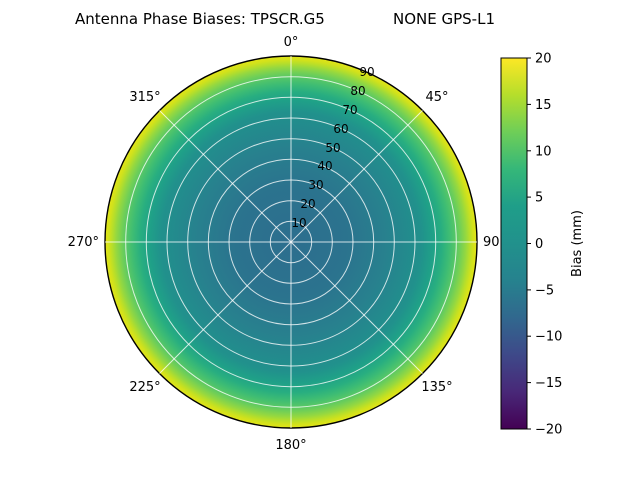 This screenshot has height=480, width=640. What do you see at coordinates (514, 243) in the screenshot?
I see `colorbar-gradient` at bounding box center [514, 243].